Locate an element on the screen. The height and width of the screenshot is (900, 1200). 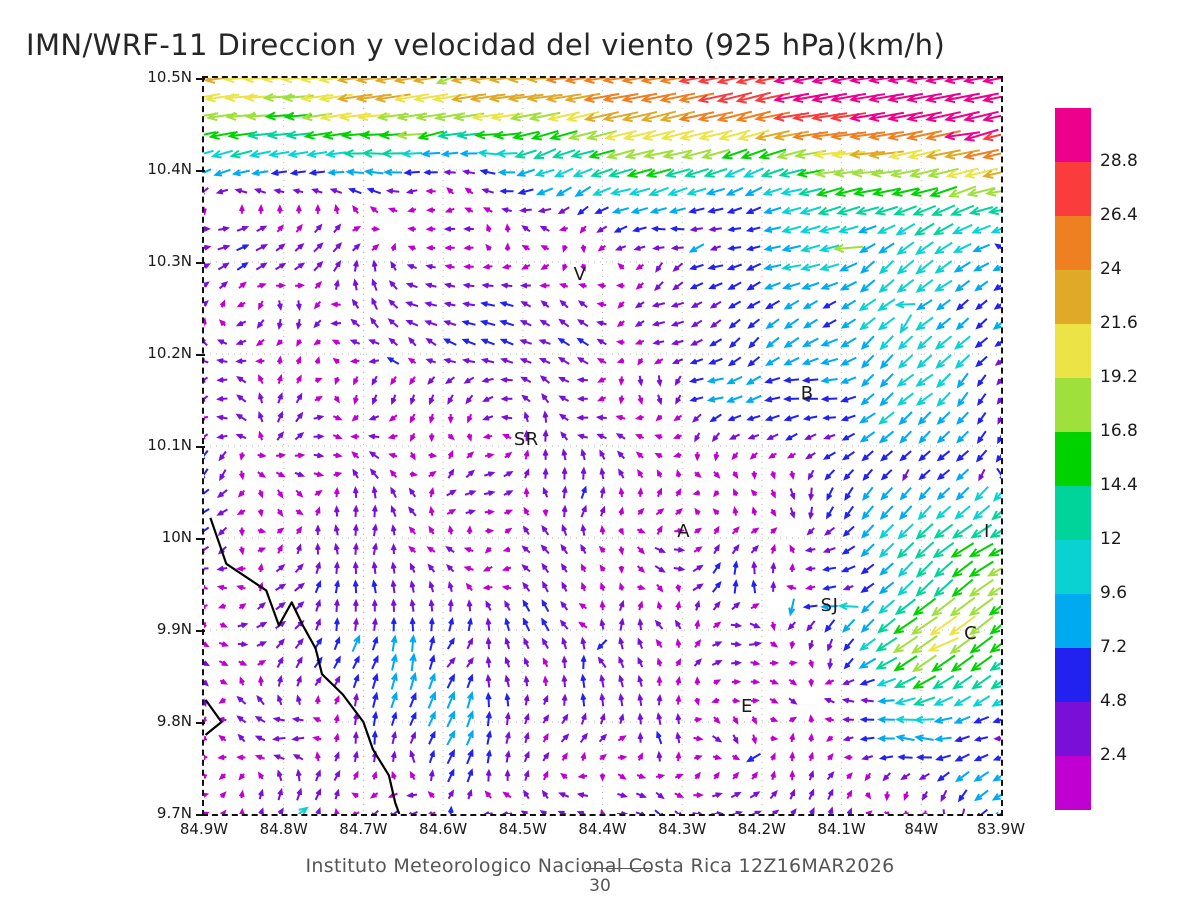
color-scale-tick-label: 28.8 is located at coordinates (1119, 161).